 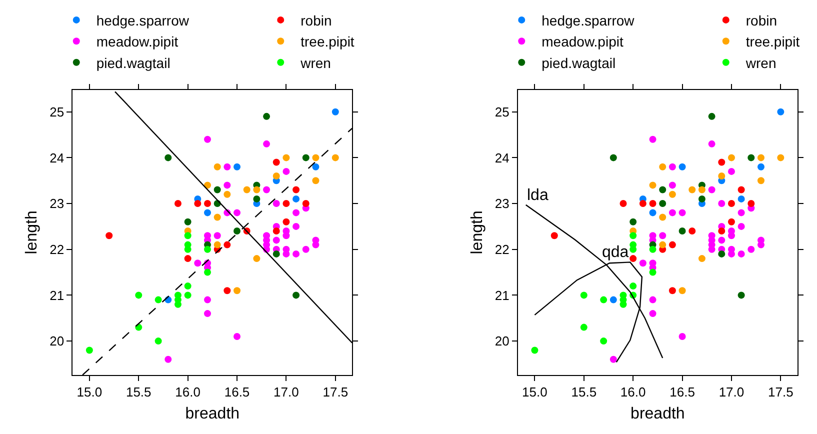 What do you see at coordinates (315, 62) in the screenshot?
I see `legend-label: wren` at bounding box center [315, 62].